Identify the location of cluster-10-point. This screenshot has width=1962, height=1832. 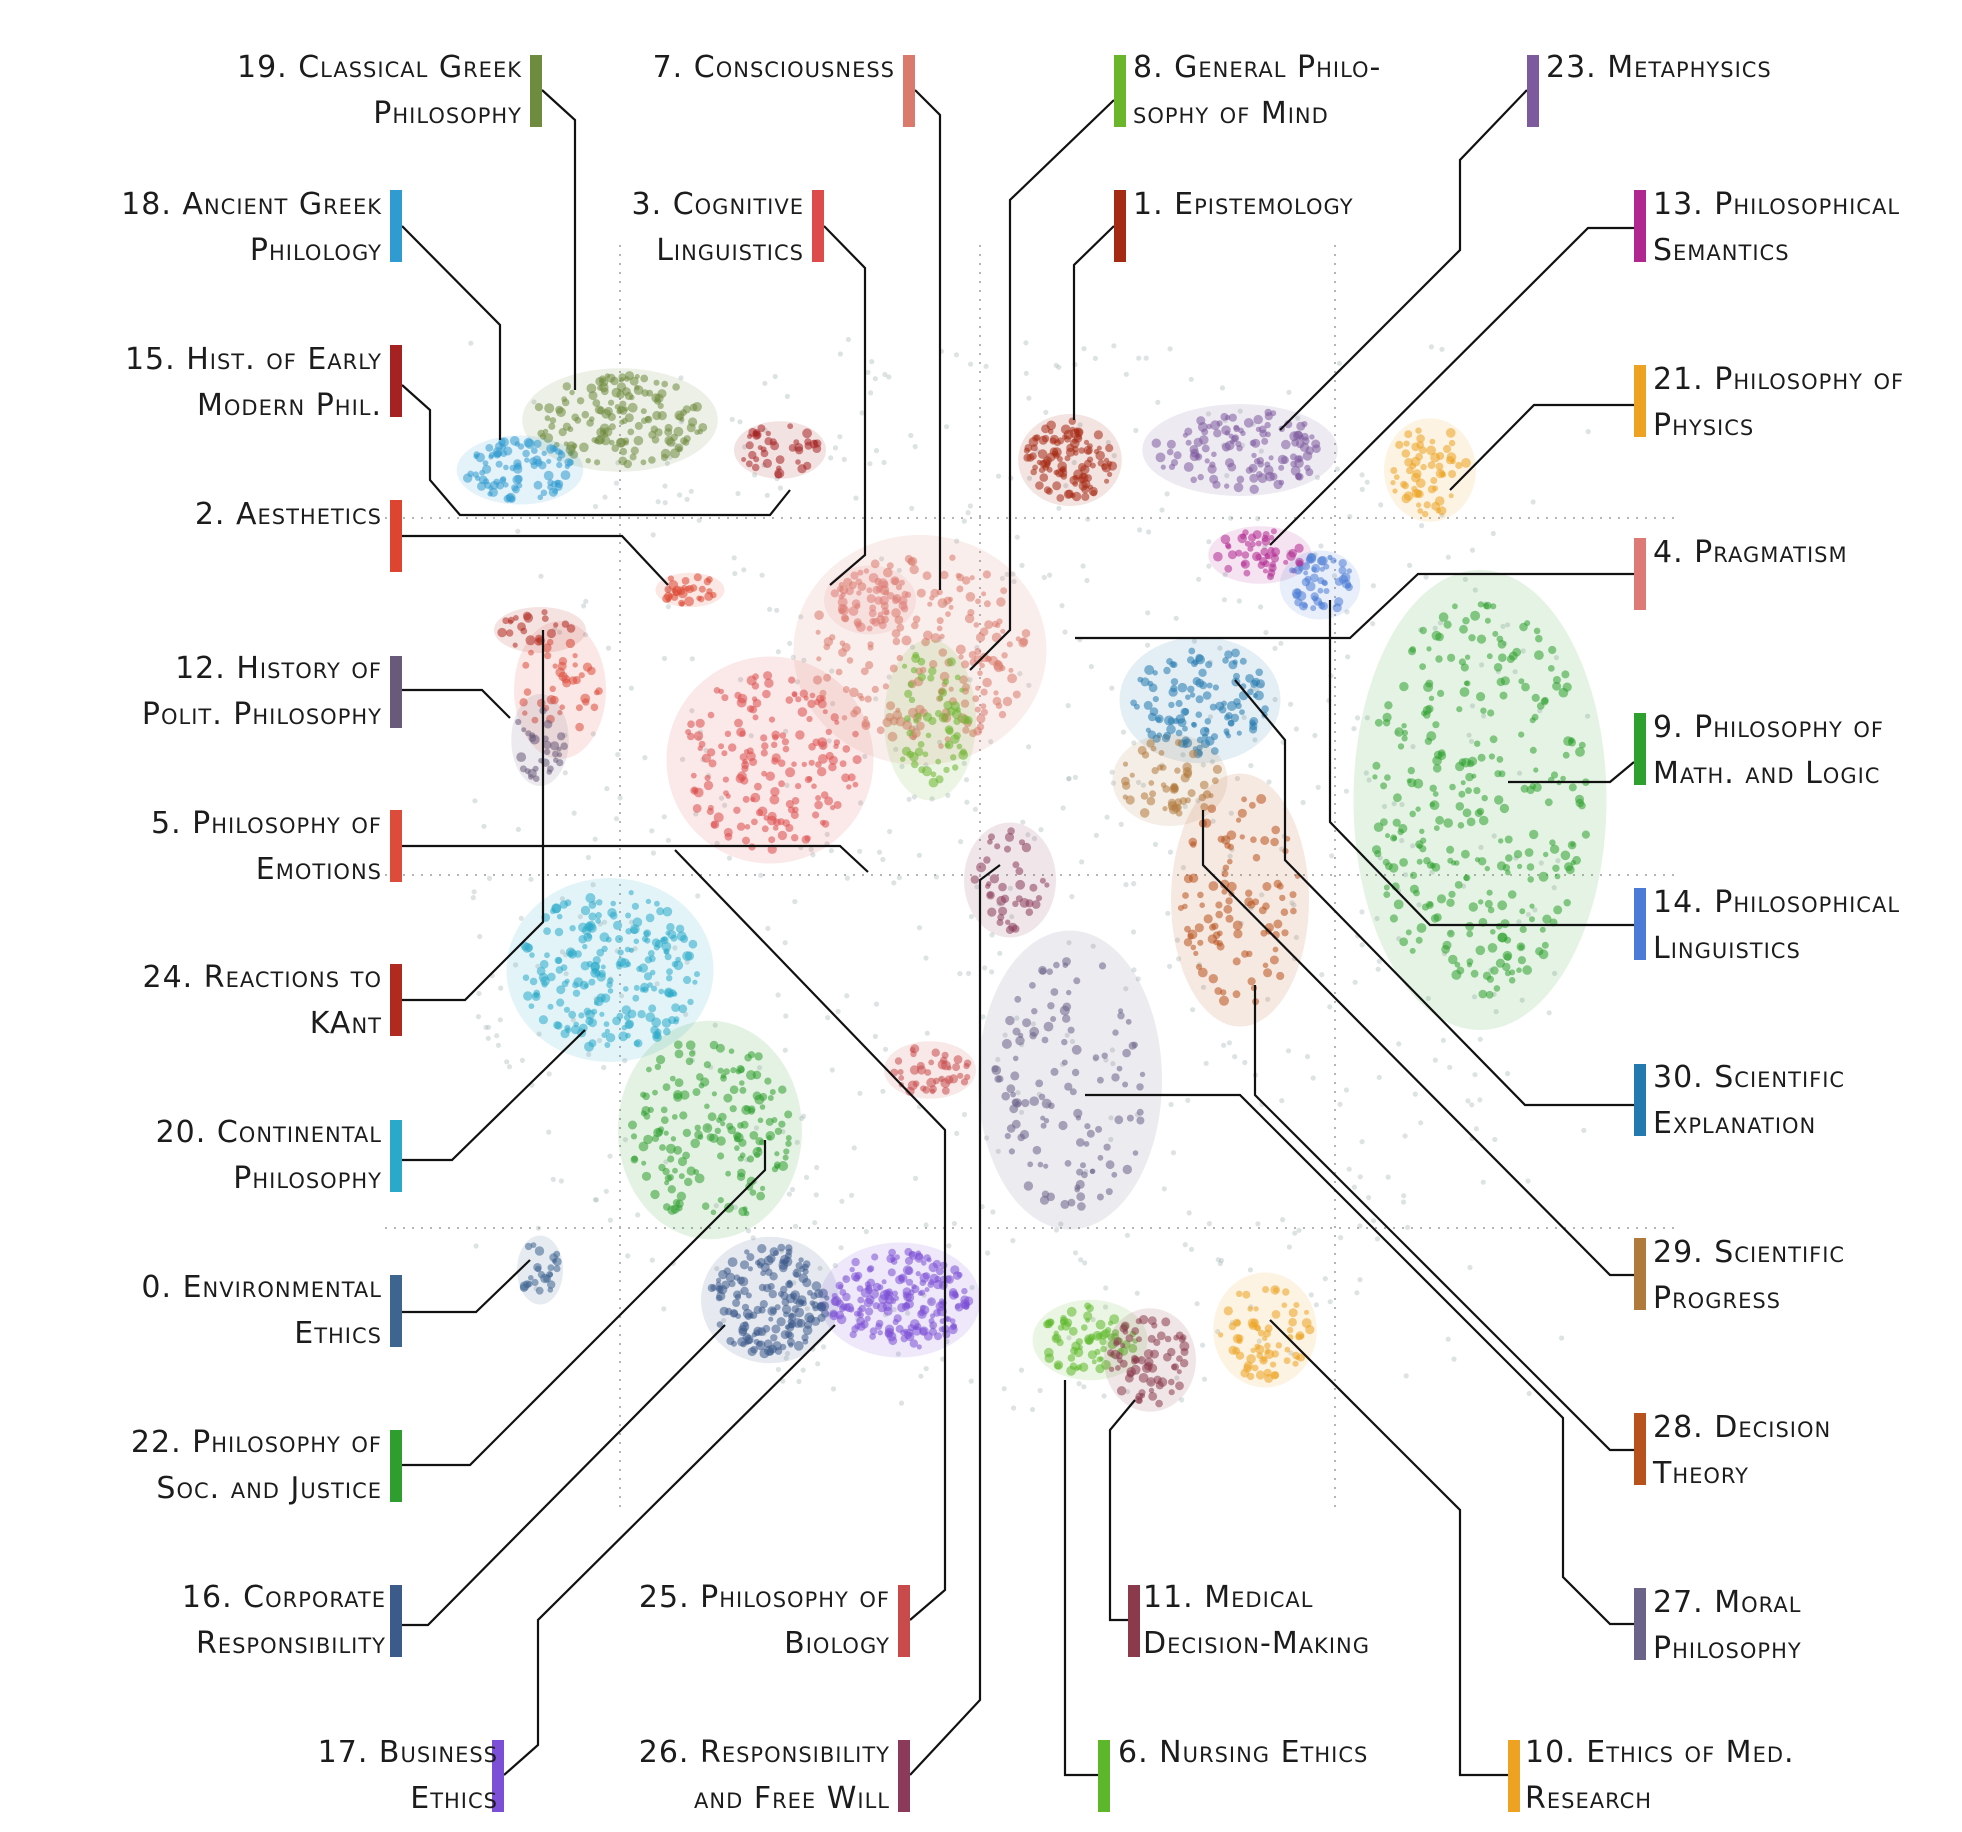
(1237, 1339).